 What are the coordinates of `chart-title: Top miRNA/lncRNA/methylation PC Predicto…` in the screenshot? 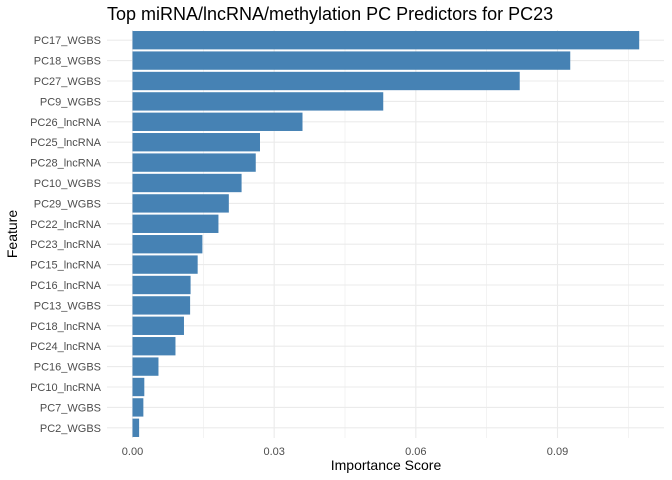 It's located at (330, 14).